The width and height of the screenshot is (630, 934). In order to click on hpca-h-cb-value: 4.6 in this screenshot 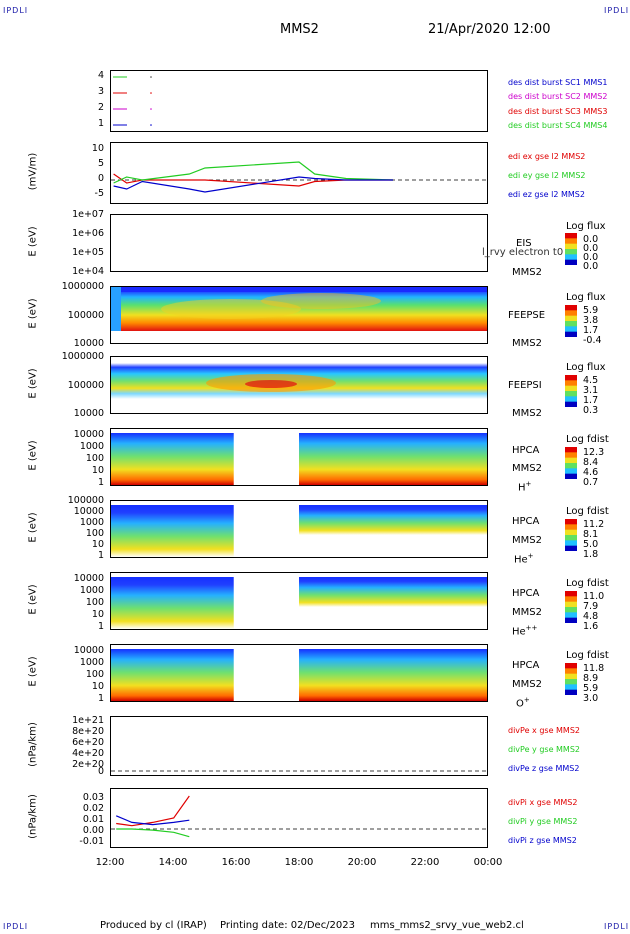, I will do `click(591, 472)`.